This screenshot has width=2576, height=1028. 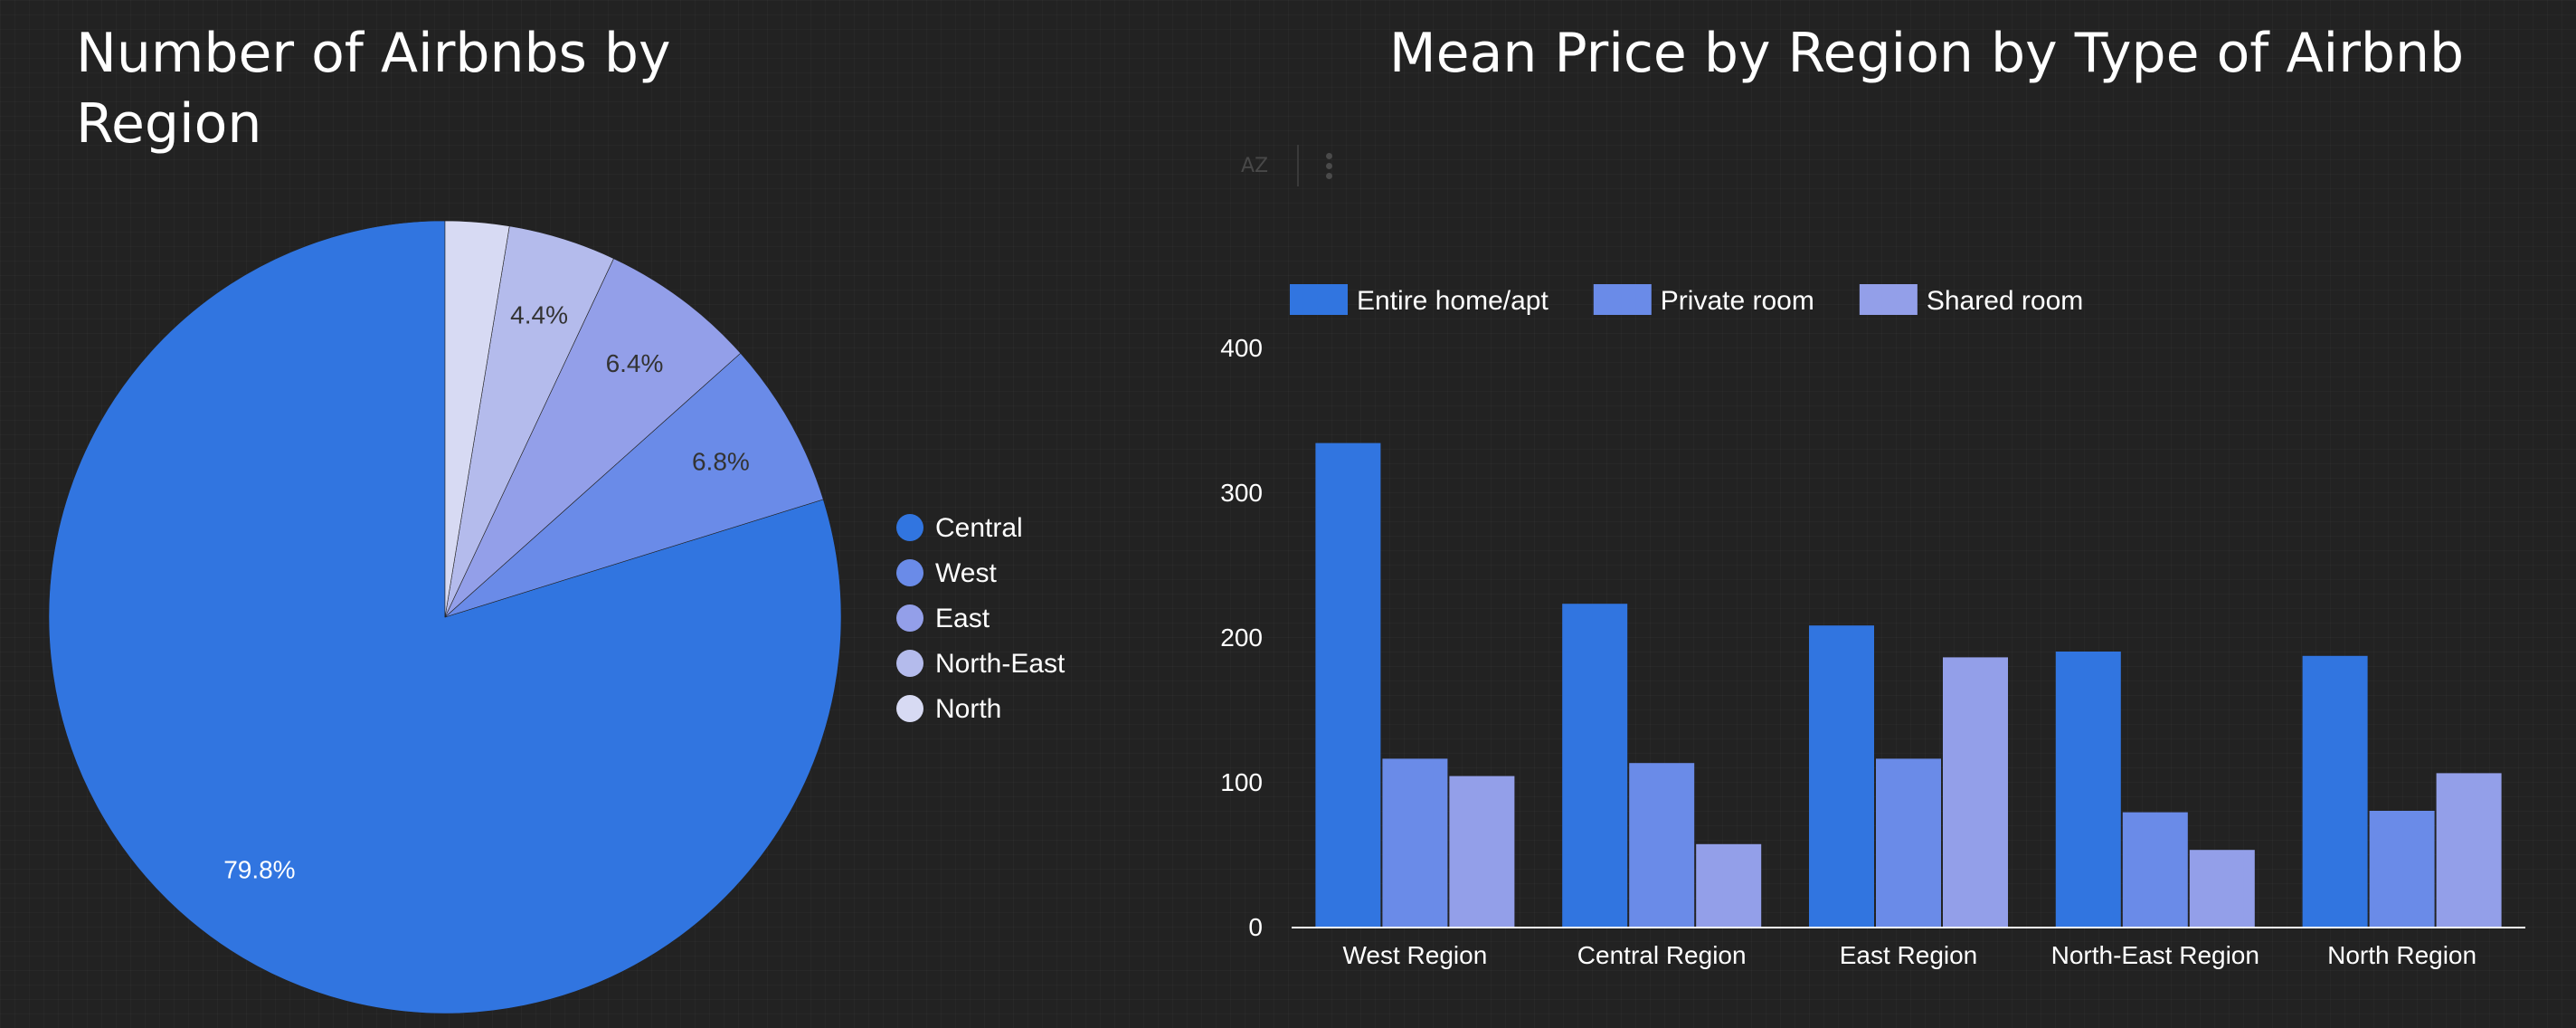 What do you see at coordinates (2088, 790) in the screenshot?
I see `bar-north-east-region-entire-home-apt` at bounding box center [2088, 790].